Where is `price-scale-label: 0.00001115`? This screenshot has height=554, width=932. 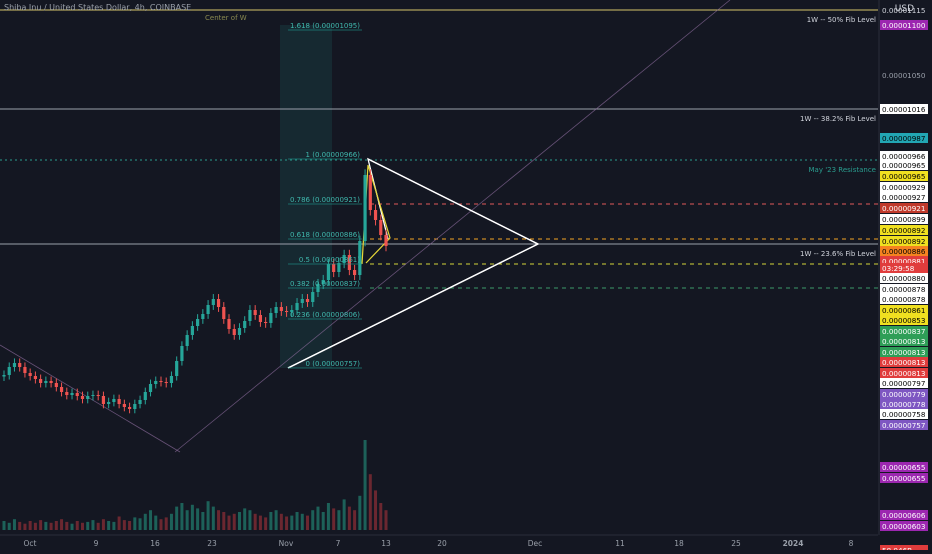
price-scale-label: 0.00001115 is located at coordinates (903, 10).